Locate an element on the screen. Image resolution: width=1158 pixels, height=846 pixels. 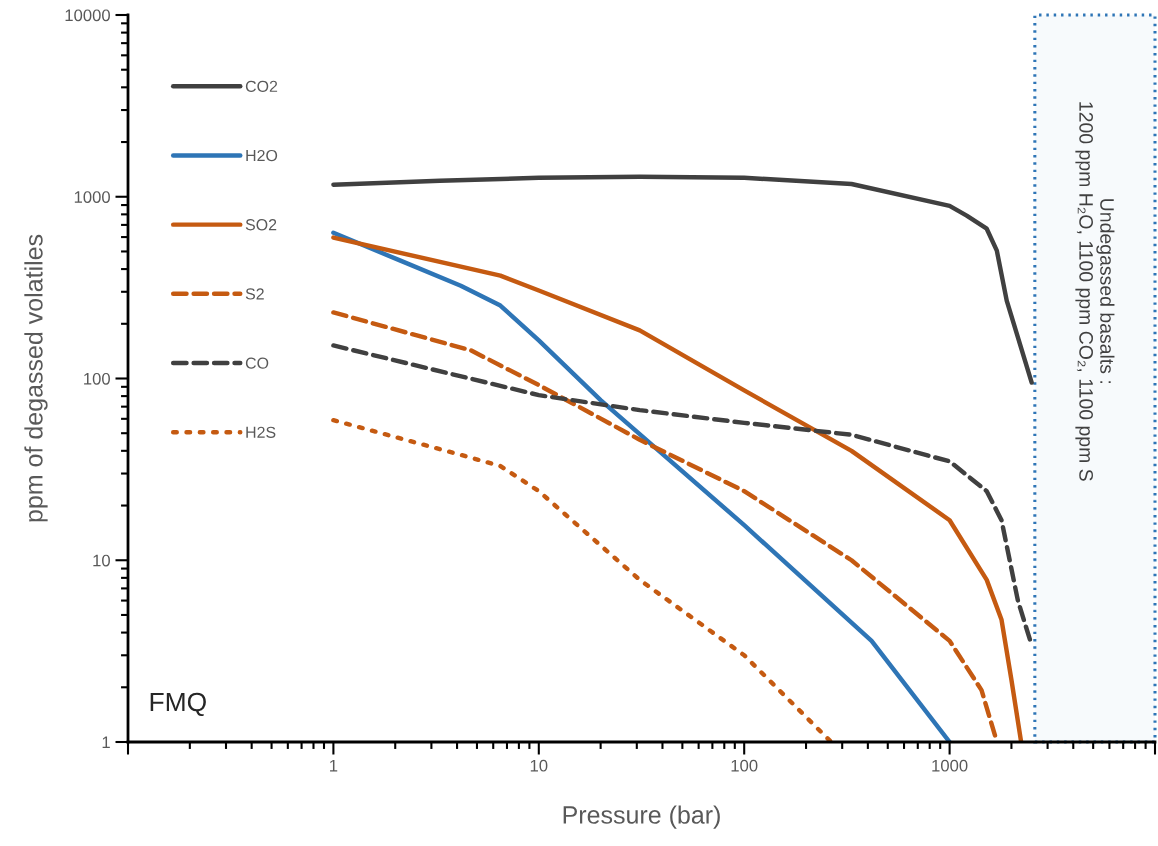
legend-label: H2O is located at coordinates (262, 155).